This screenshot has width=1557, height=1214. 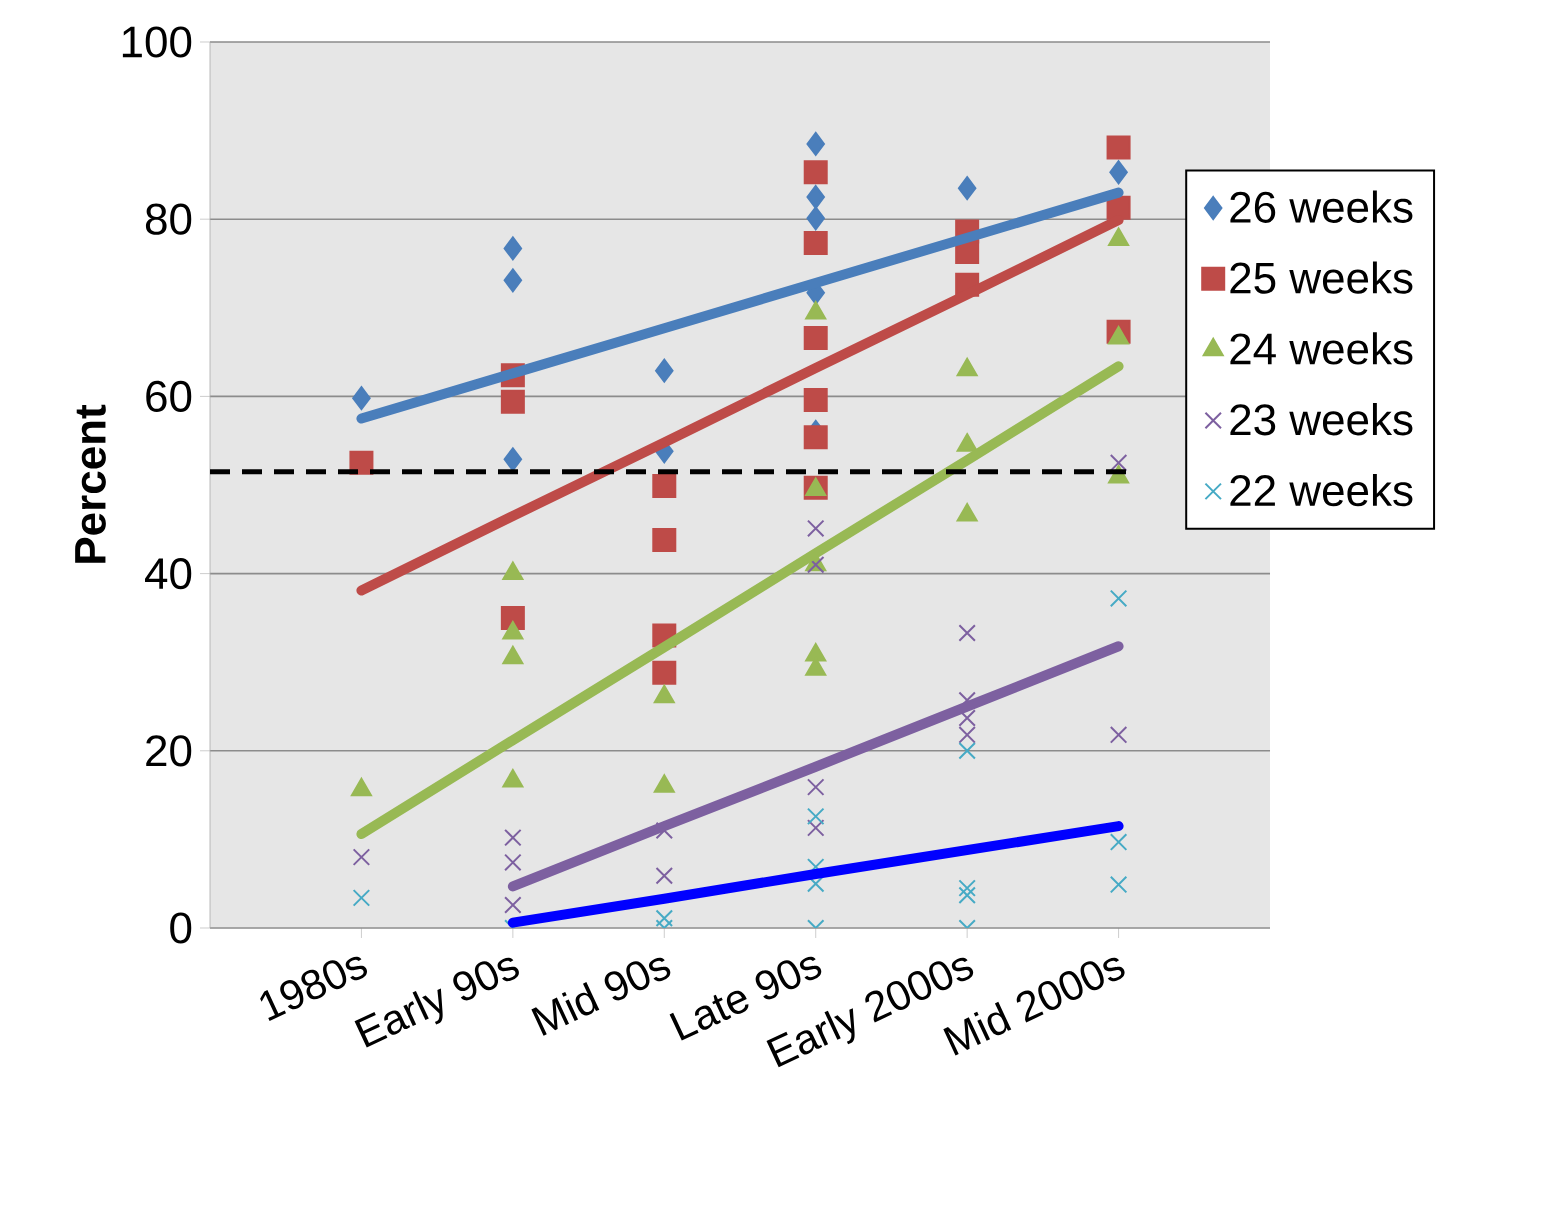 I want to click on y-tick-label: 40, so click(x=168, y=574).